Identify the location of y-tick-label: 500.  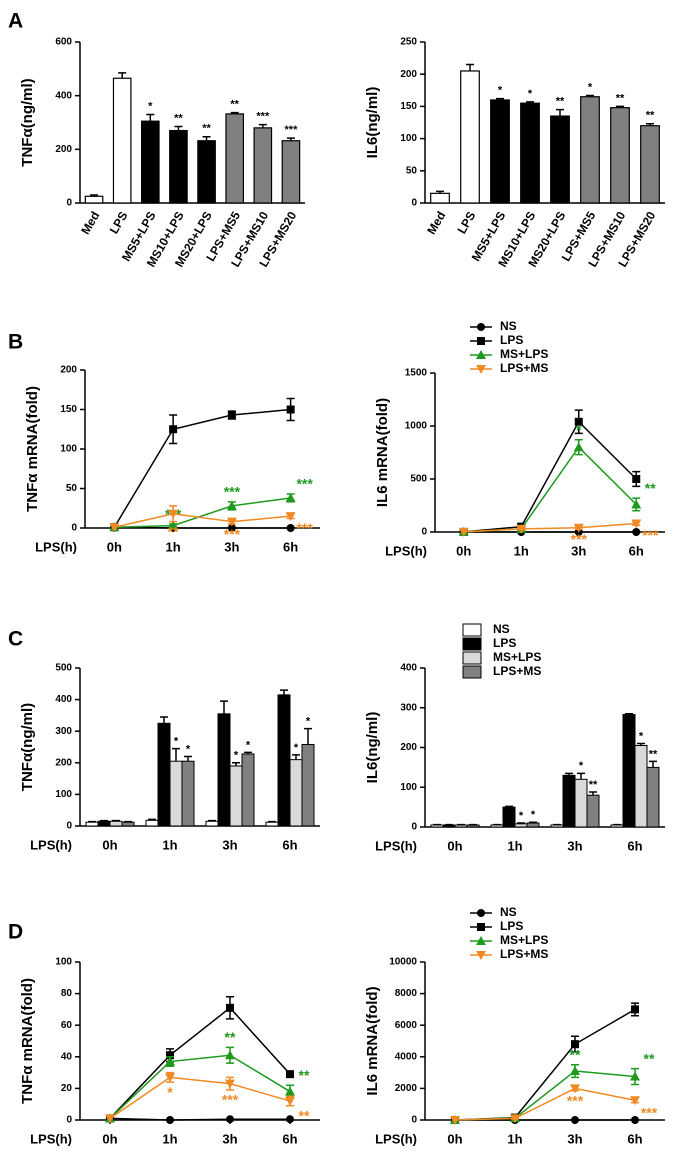
(418, 479).